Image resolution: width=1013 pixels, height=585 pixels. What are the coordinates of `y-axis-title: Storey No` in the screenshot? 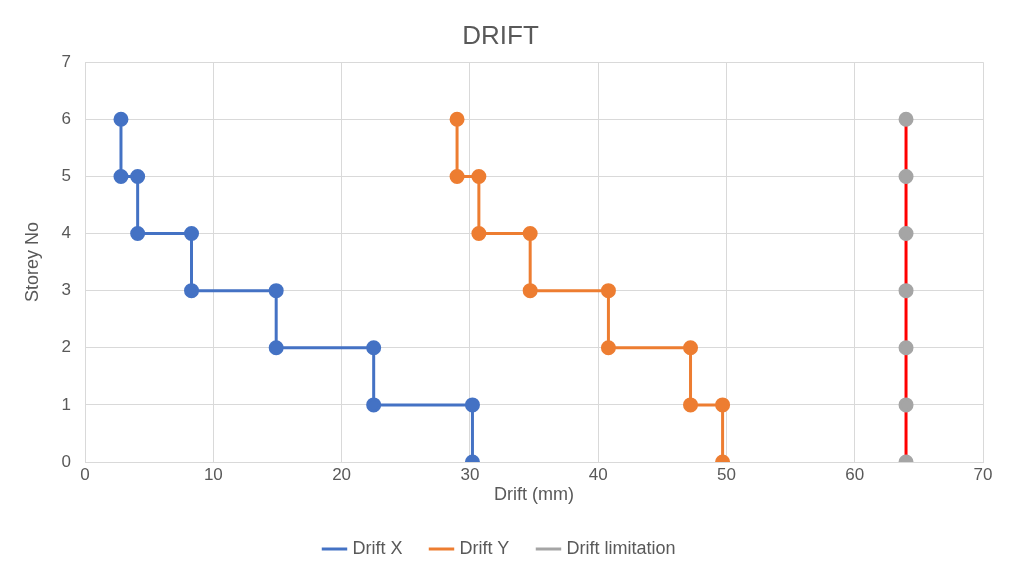 It's located at (31, 262).